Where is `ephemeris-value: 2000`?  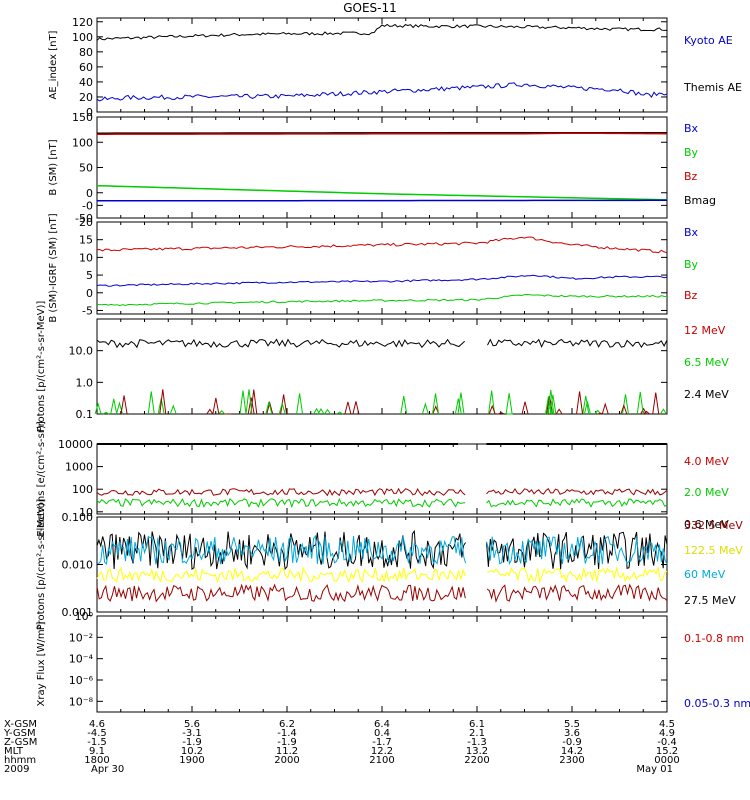 ephemeris-value: 2000 is located at coordinates (286, 760).